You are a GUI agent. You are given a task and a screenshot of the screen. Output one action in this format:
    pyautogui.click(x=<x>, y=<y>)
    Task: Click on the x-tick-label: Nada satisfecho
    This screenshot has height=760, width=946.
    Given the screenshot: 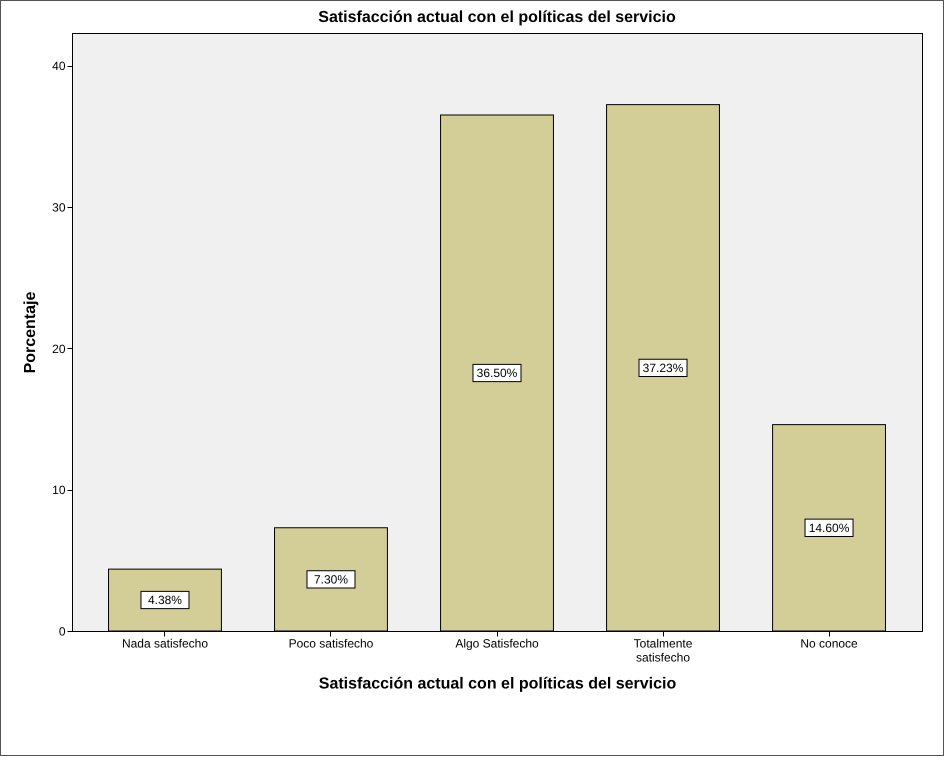 What is the action you would take?
    pyautogui.click(x=165, y=643)
    